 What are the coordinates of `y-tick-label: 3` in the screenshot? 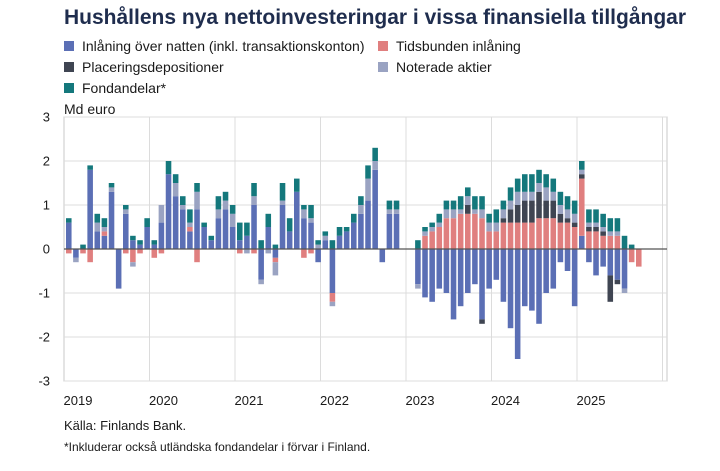 It's located at (46, 117).